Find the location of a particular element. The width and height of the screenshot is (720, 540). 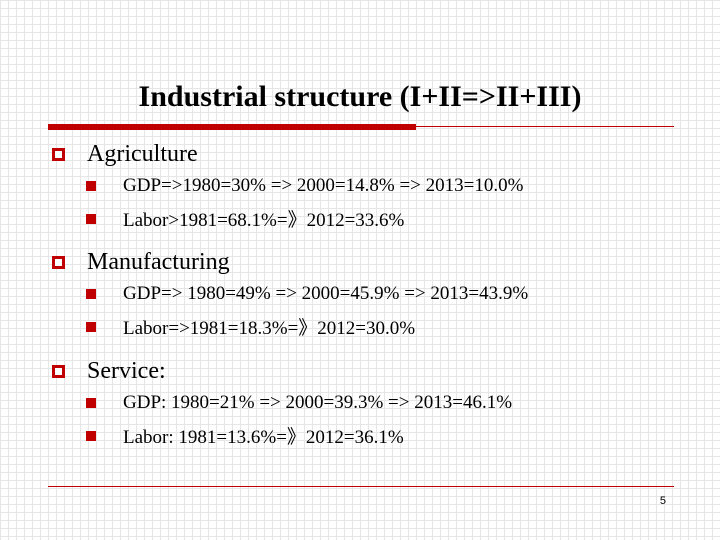

slide-title: Industrial structure (I+II=>II+III) is located at coordinates (360, 96).